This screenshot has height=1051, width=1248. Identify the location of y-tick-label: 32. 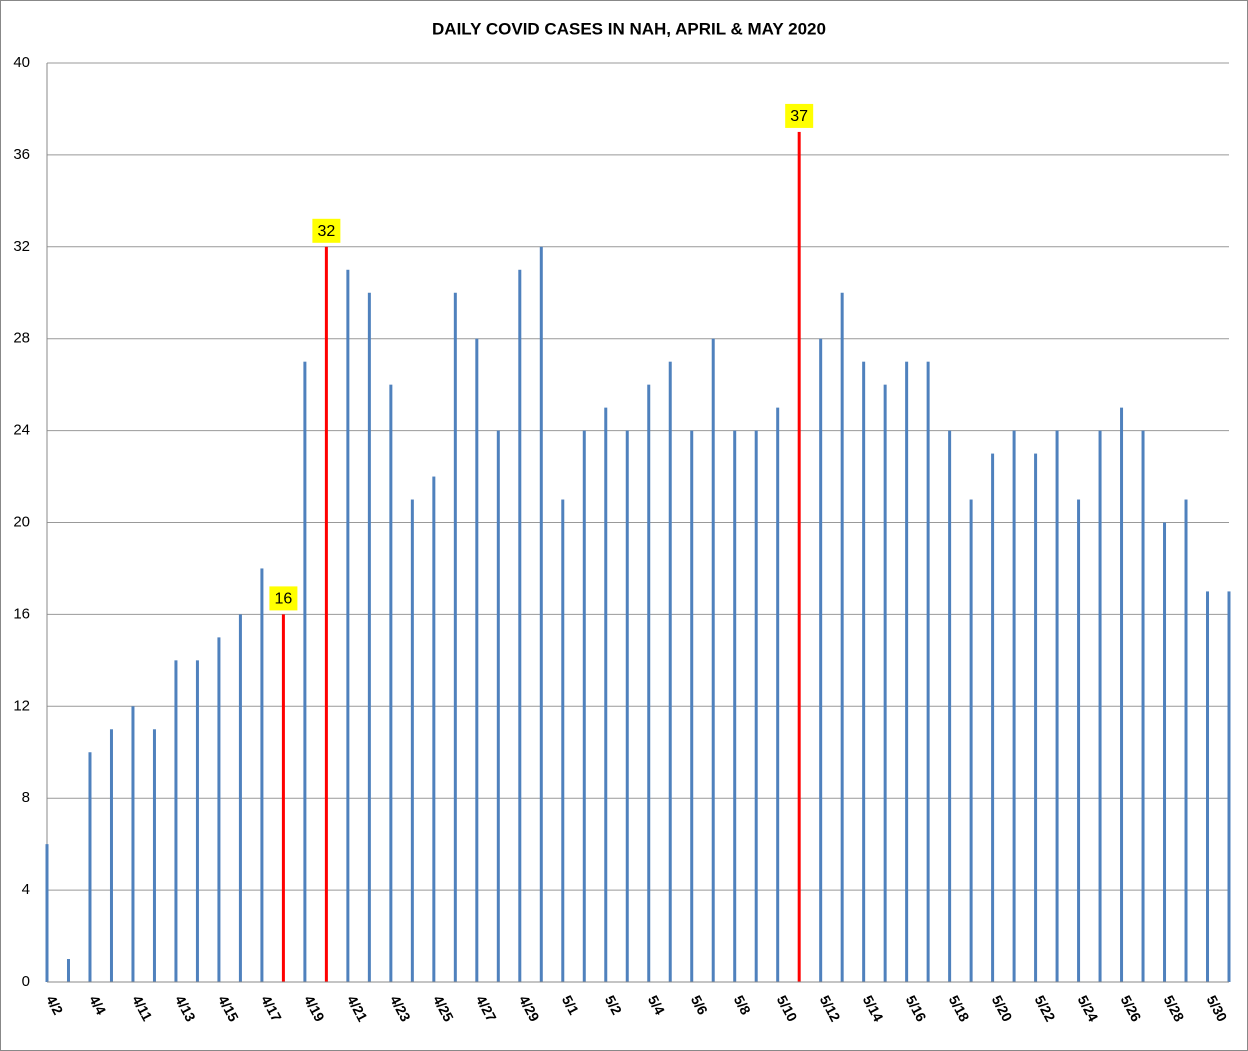
(21, 246).